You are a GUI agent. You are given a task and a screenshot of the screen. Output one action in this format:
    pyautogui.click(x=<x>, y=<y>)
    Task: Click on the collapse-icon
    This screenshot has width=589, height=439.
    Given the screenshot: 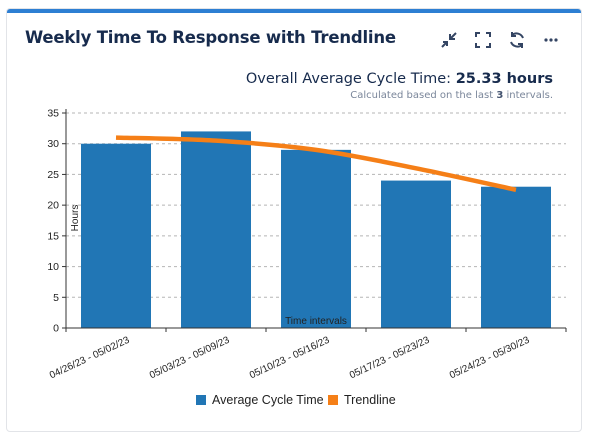 What is the action you would take?
    pyautogui.click(x=449, y=40)
    